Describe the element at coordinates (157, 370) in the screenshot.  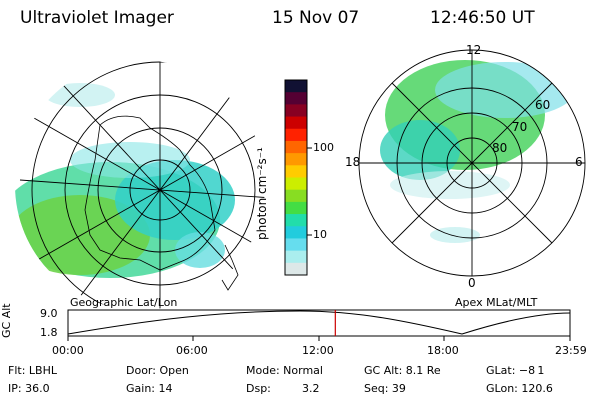
I see `info-door: Door: Open` at that location.